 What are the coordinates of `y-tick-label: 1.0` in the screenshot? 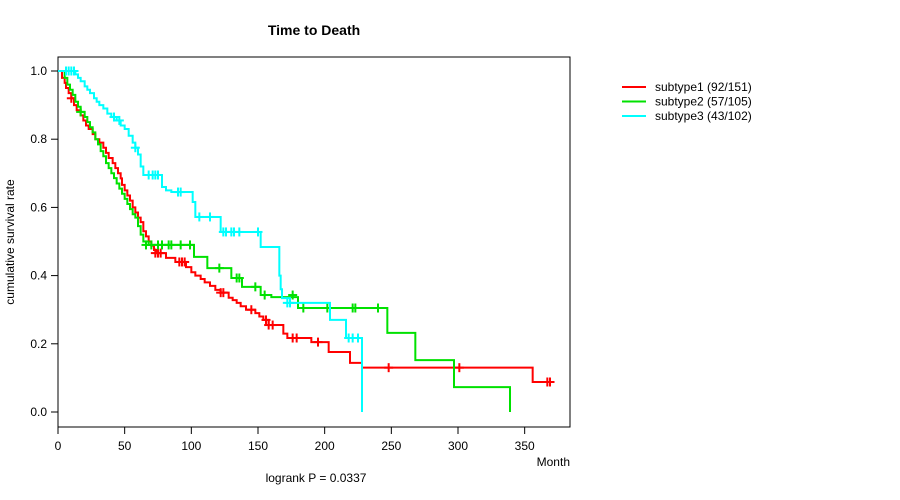 It's located at (38, 71).